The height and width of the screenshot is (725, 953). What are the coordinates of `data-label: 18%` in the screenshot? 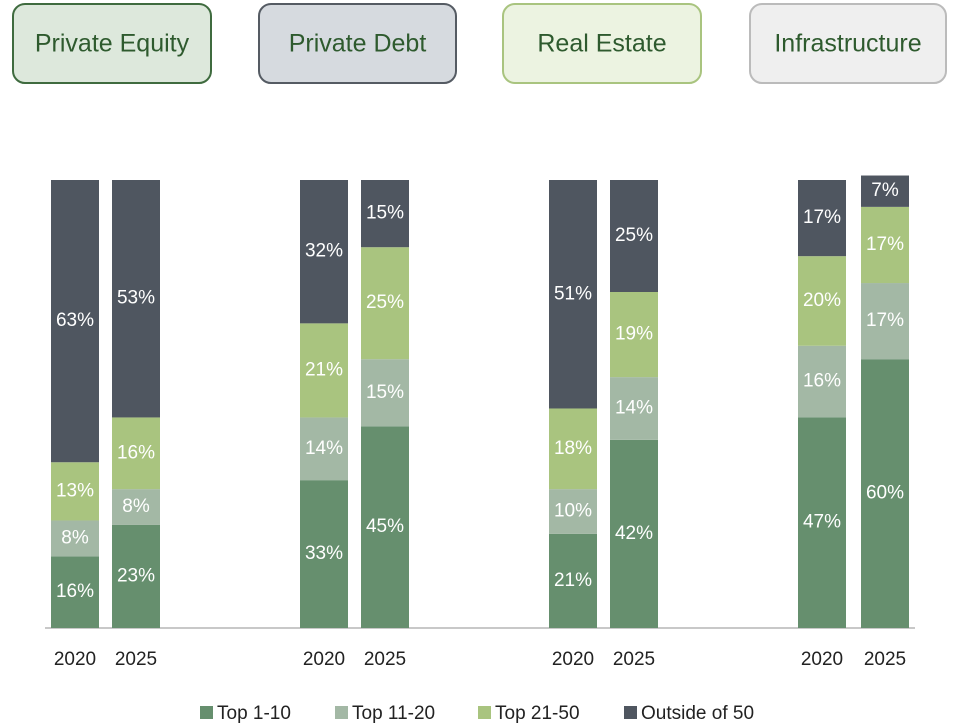 It's located at (573, 448).